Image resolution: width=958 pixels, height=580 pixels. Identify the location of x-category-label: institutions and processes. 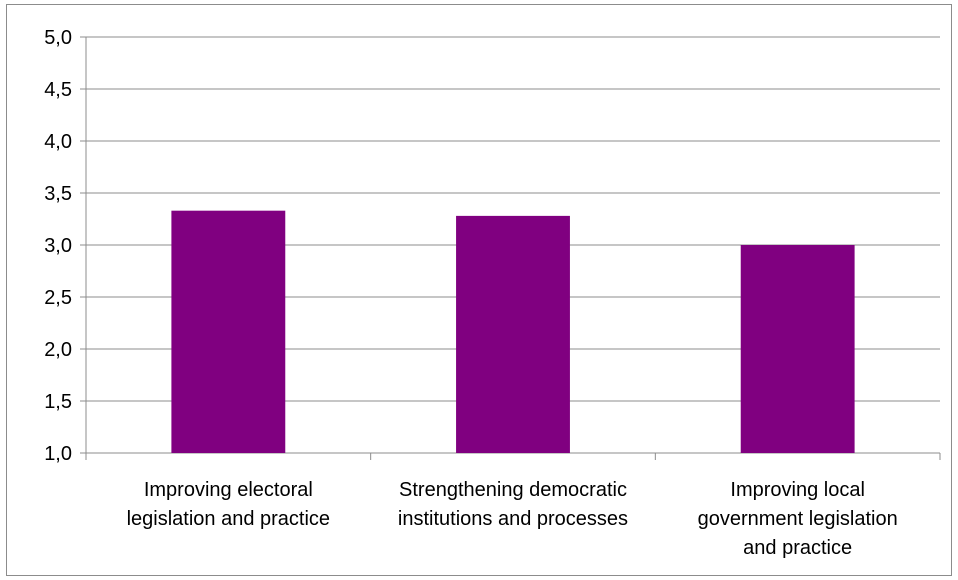
(513, 519).